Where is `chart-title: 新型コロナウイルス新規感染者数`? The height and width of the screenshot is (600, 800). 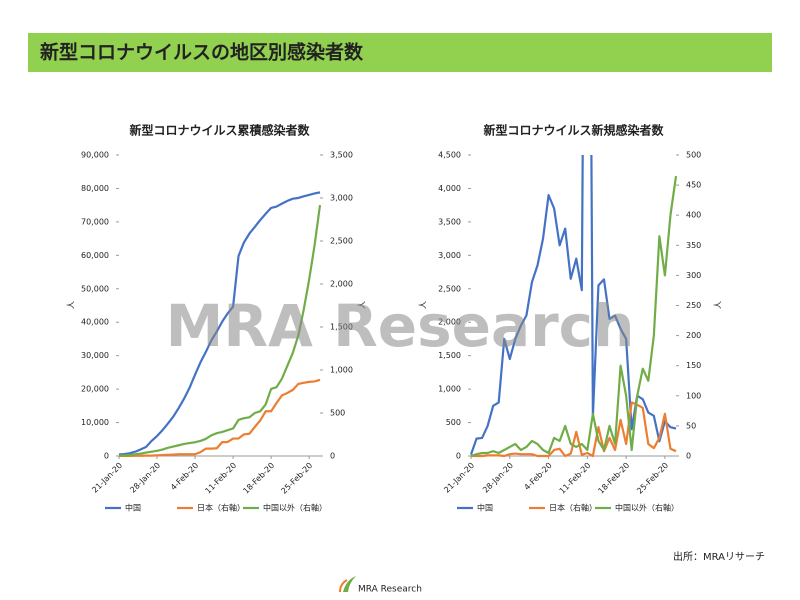
chart-title: 新型コロナウイルス新規感染者数 is located at coordinates (573, 130).